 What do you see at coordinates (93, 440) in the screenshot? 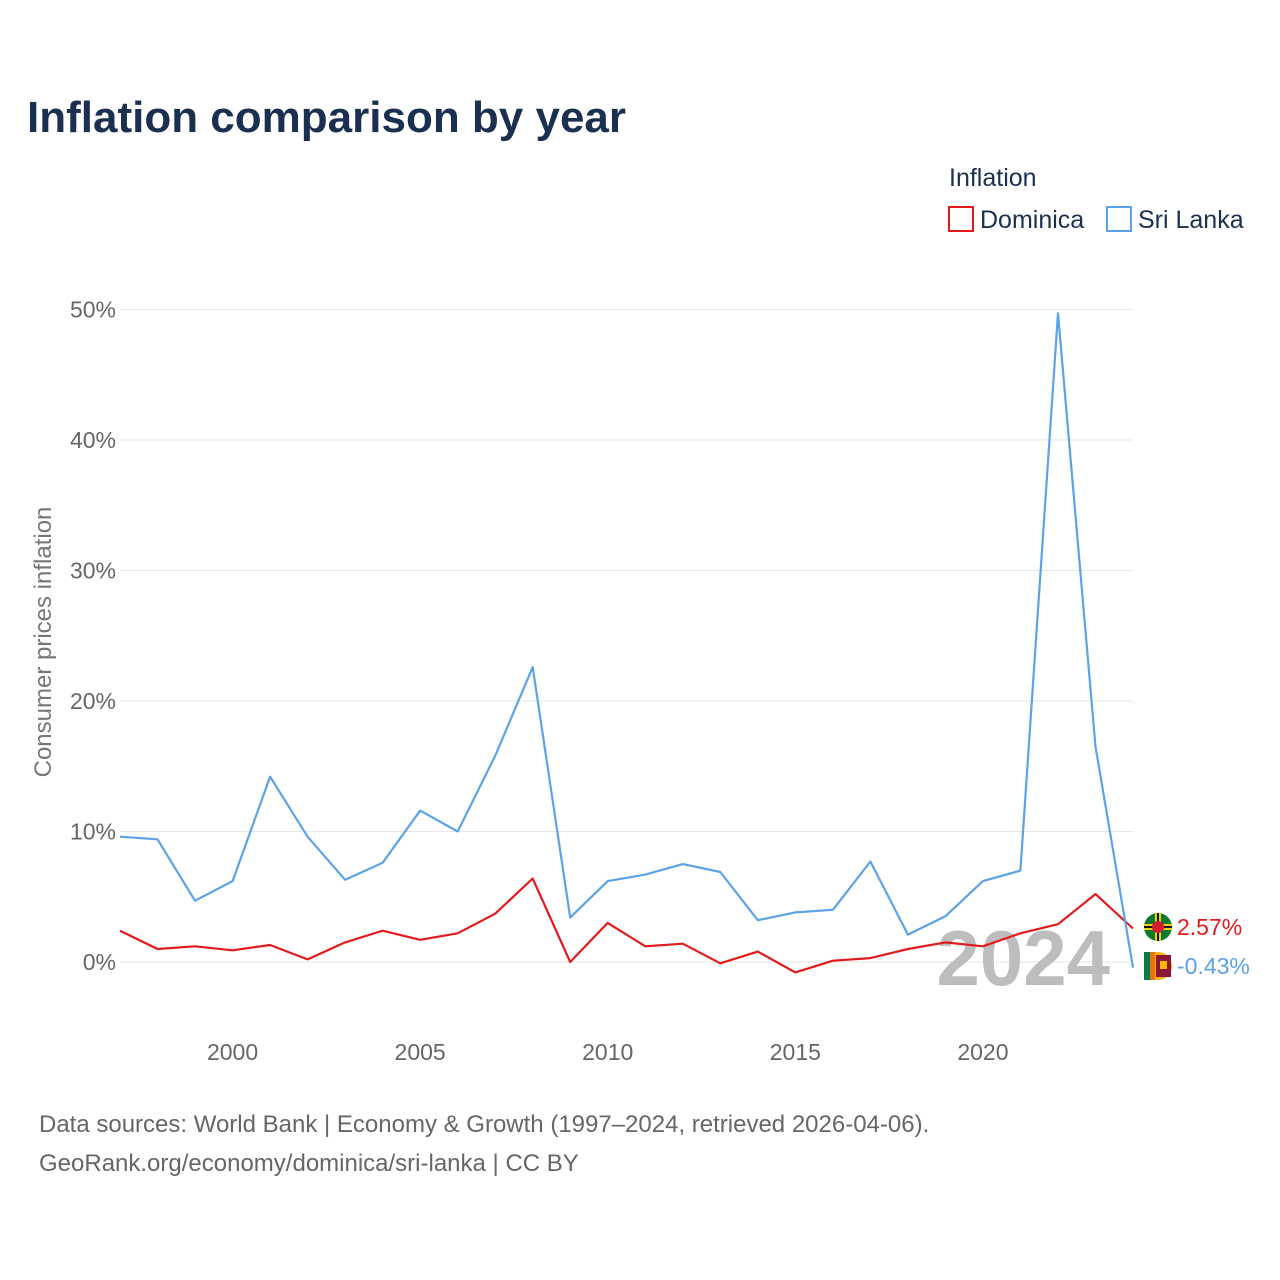
I see `y-tick-label: 40%` at bounding box center [93, 440].